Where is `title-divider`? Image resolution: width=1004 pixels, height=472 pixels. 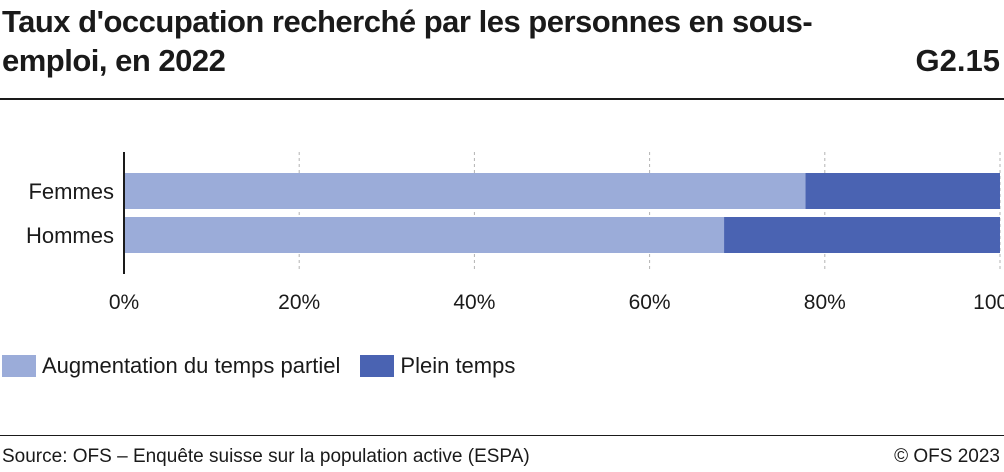
title-divider is located at coordinates (502, 99).